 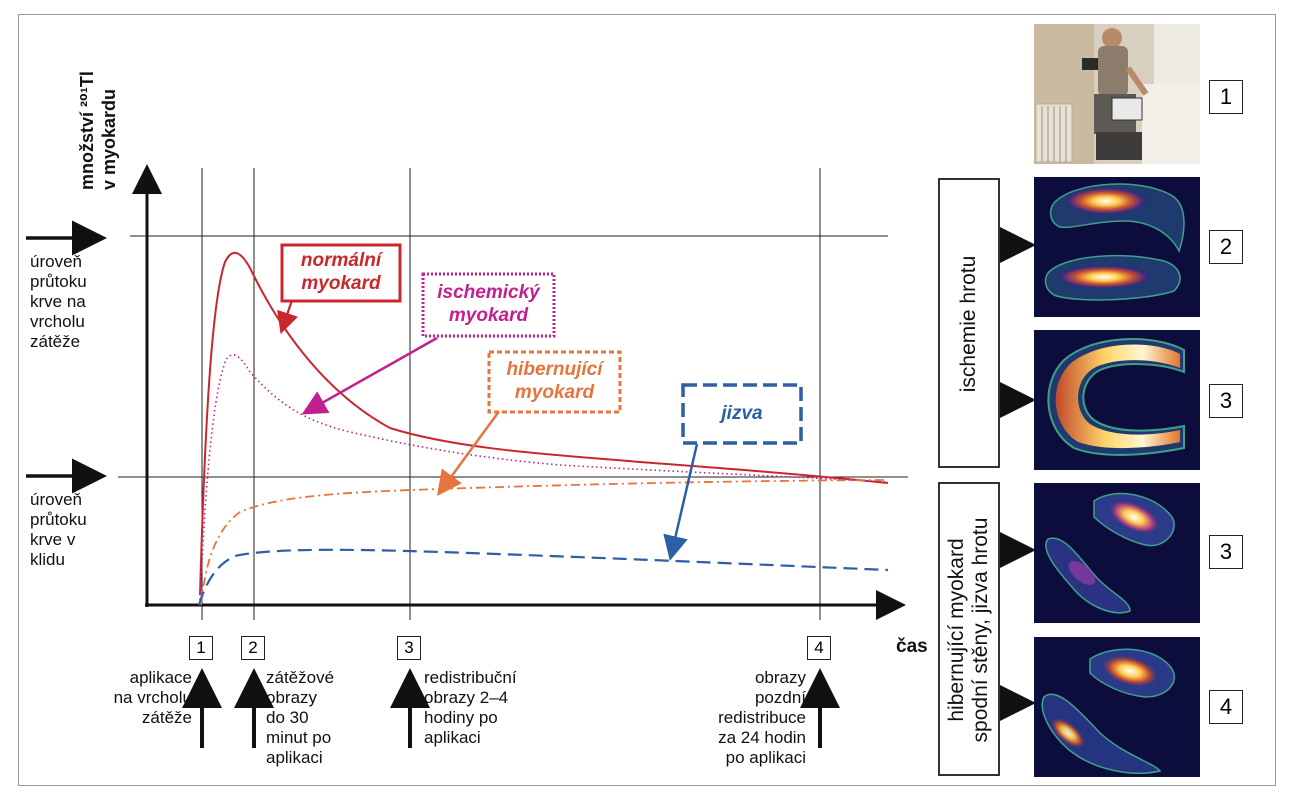 What do you see at coordinates (780, 697) in the screenshot?
I see `timepoint-desc-line: pozdní` at bounding box center [780, 697].